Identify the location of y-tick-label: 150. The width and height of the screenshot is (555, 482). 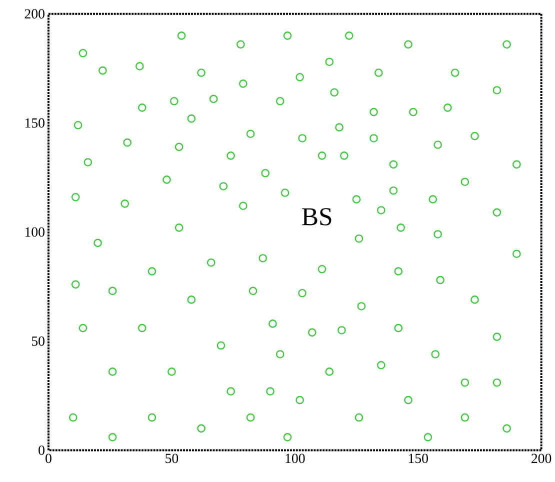
(34, 123).